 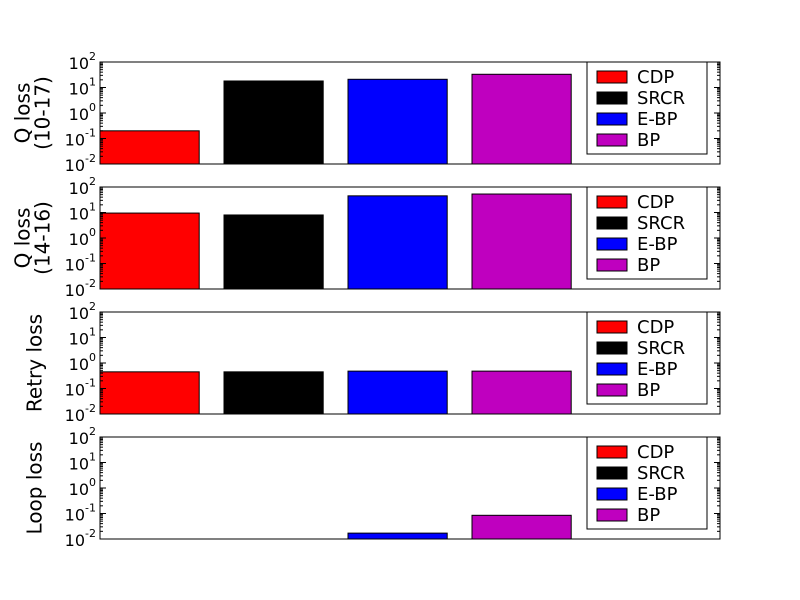 I want to click on y-axis-label: (14-16), so click(x=43, y=238).